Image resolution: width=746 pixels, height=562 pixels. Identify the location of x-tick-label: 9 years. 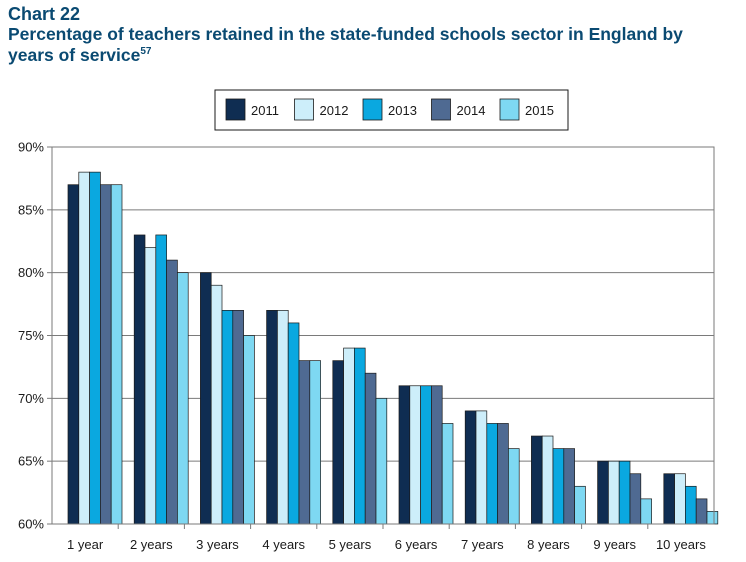
(614, 544).